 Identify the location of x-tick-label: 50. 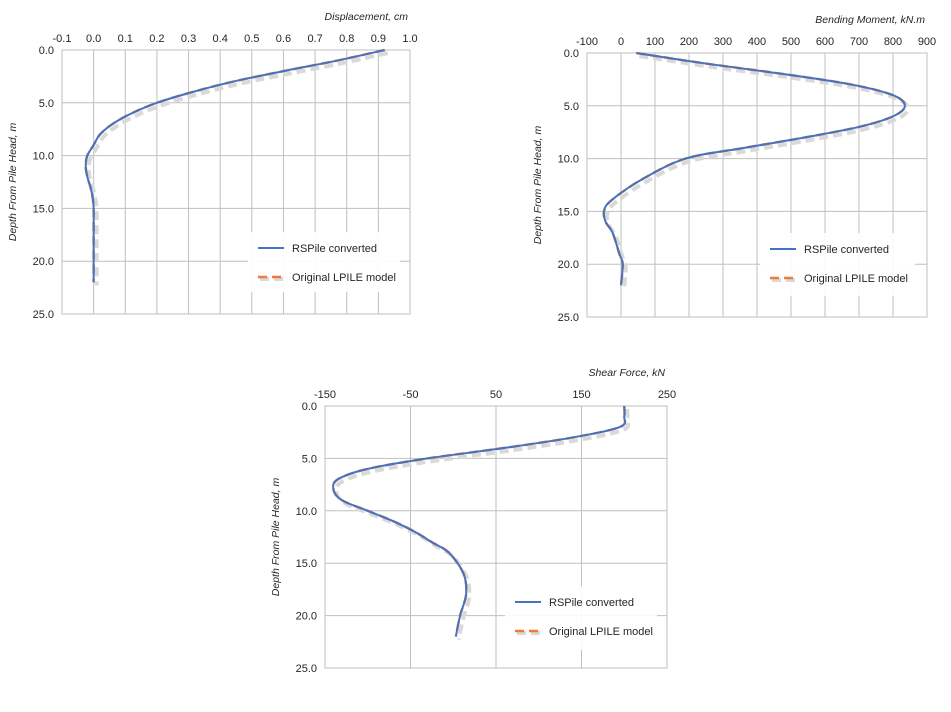
(496, 395).